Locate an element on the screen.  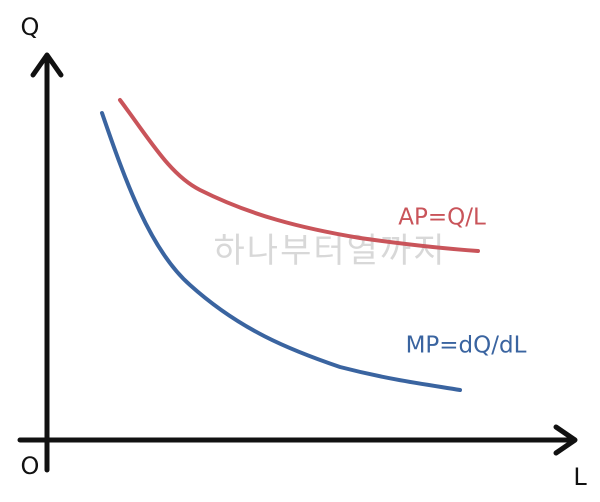
y-axis-label: Q is located at coordinates (30, 27).